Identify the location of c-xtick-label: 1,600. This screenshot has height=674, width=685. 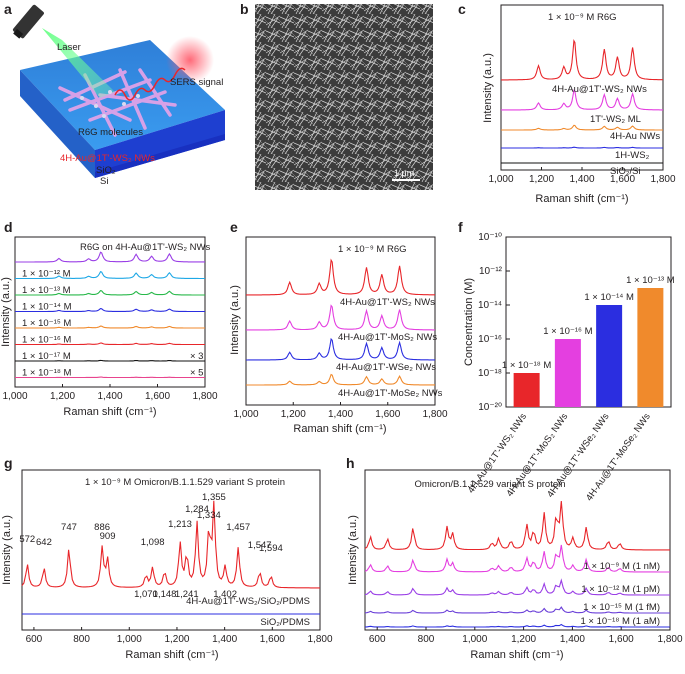
(622, 179).